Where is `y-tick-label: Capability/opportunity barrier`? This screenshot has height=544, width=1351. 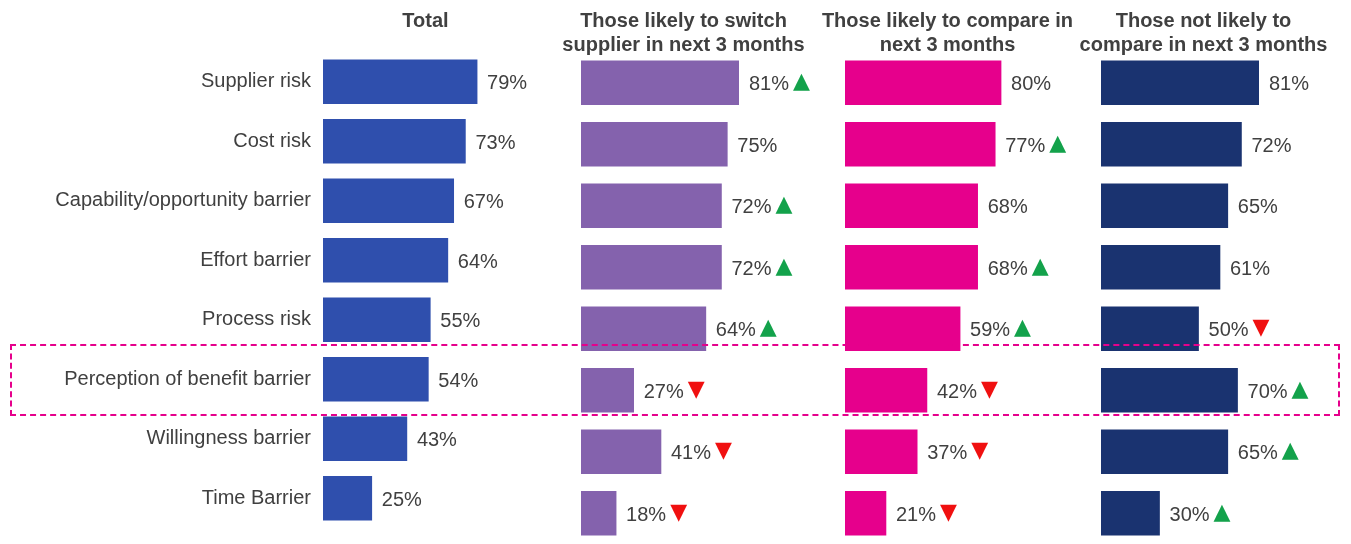
y-tick-label: Capability/opportunity barrier is located at coordinates (183, 199).